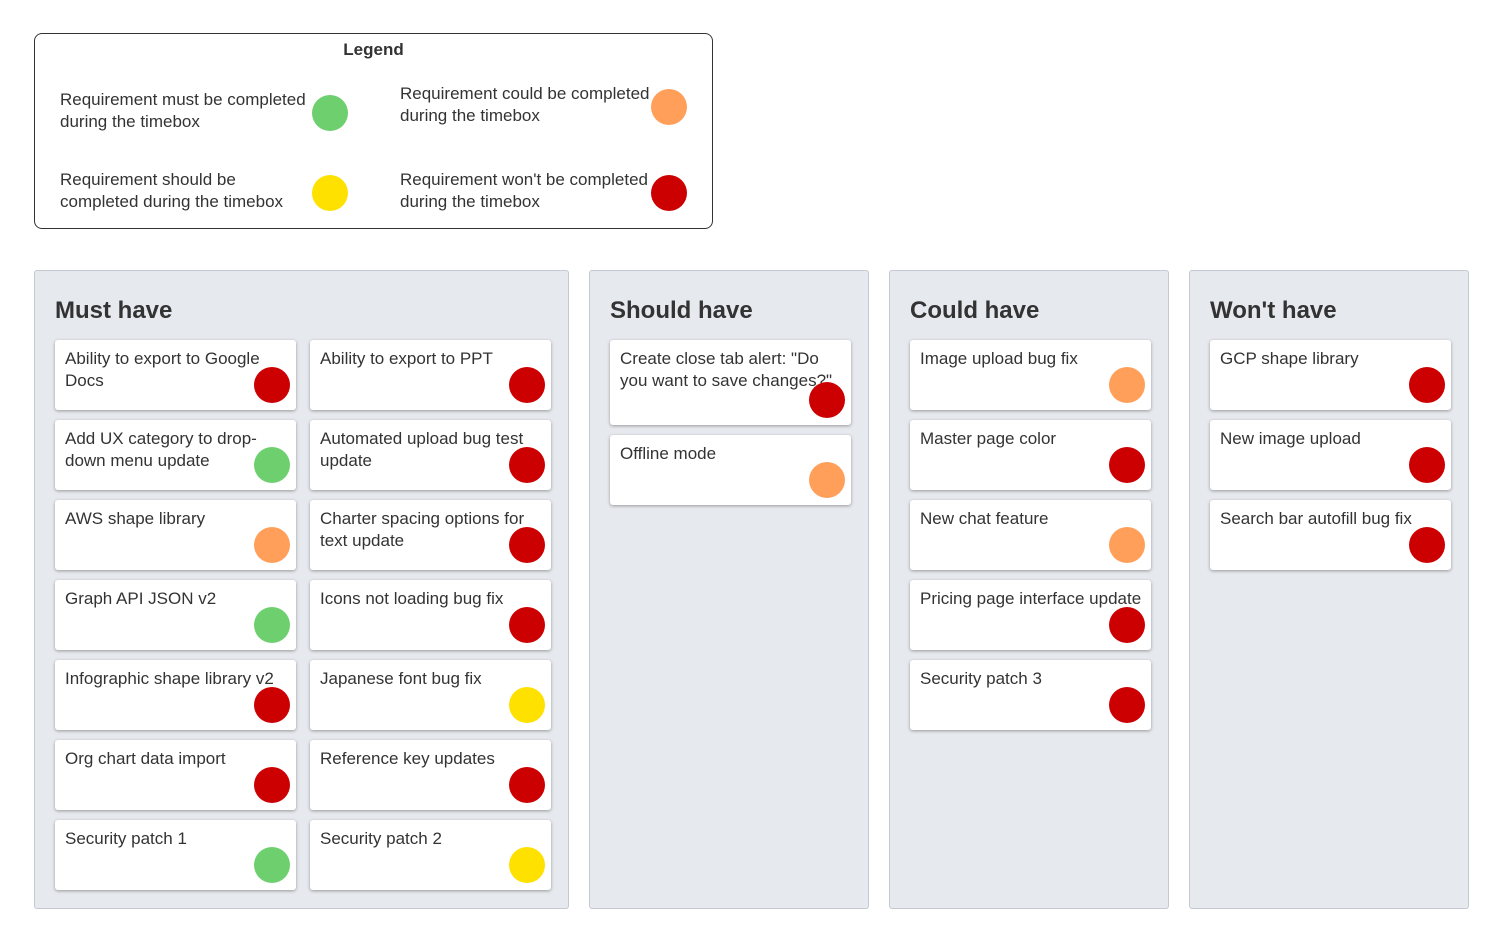  Describe the element at coordinates (145, 758) in the screenshot. I see `card-text: Org chart data import` at that location.